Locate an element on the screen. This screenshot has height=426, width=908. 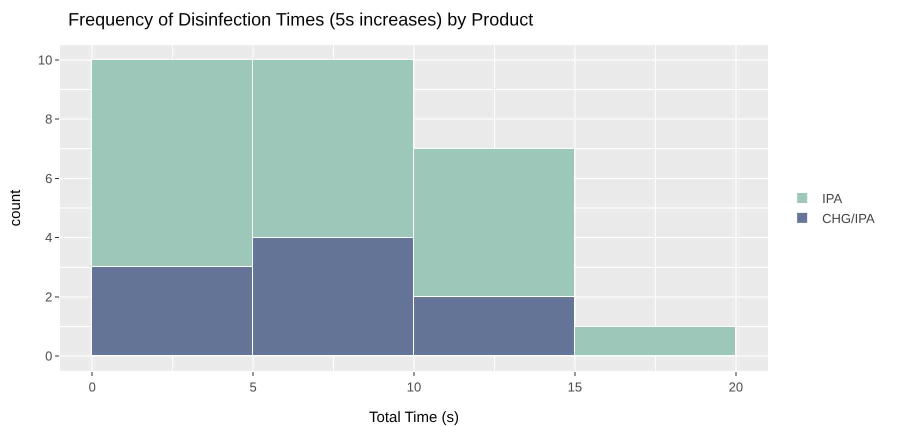
x-tick-label: 15 is located at coordinates (575, 387).